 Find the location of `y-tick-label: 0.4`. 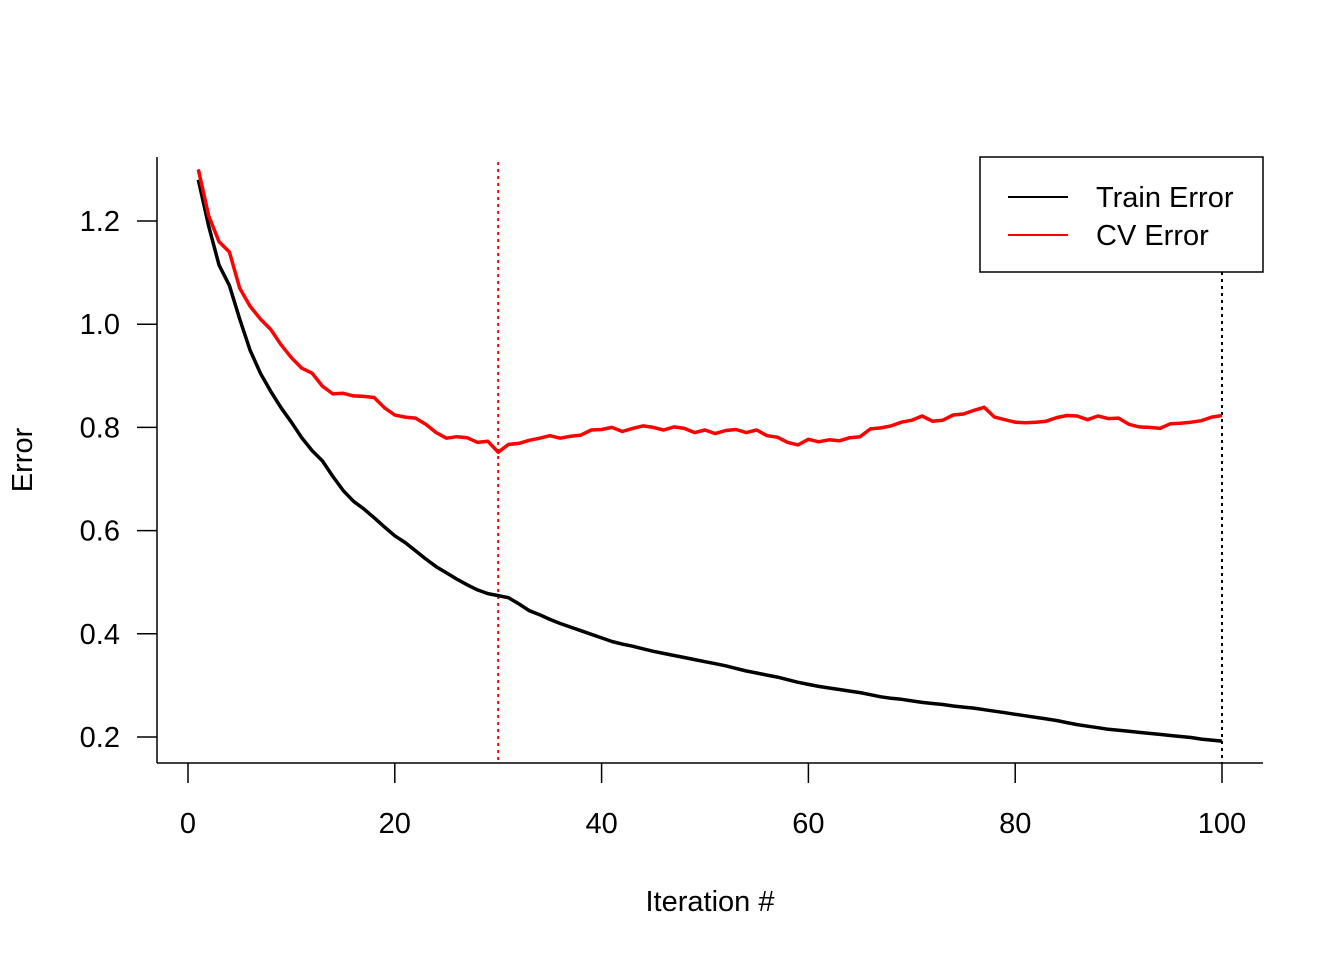

y-tick-label: 0.4 is located at coordinates (100, 635).